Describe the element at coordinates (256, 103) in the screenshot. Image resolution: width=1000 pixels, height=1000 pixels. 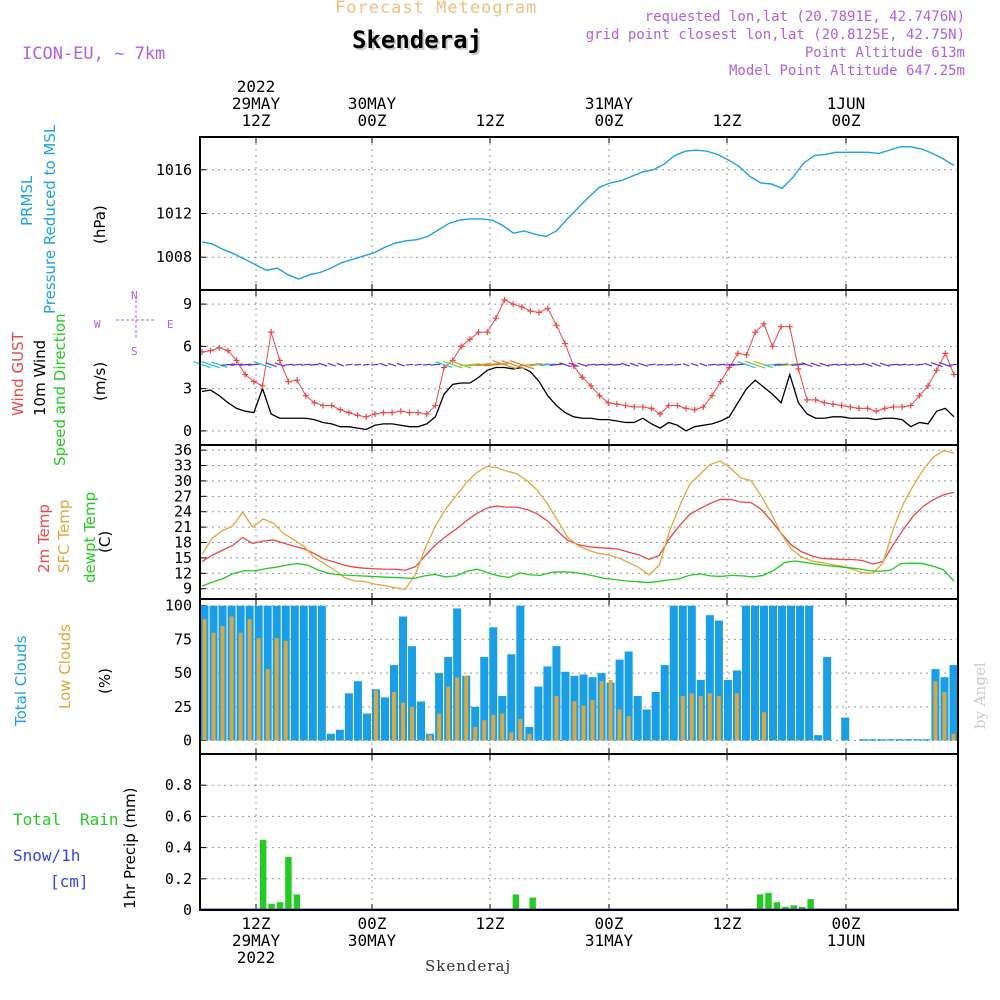
I see `top-time-label: 2022 29MAY 12Z` at that location.